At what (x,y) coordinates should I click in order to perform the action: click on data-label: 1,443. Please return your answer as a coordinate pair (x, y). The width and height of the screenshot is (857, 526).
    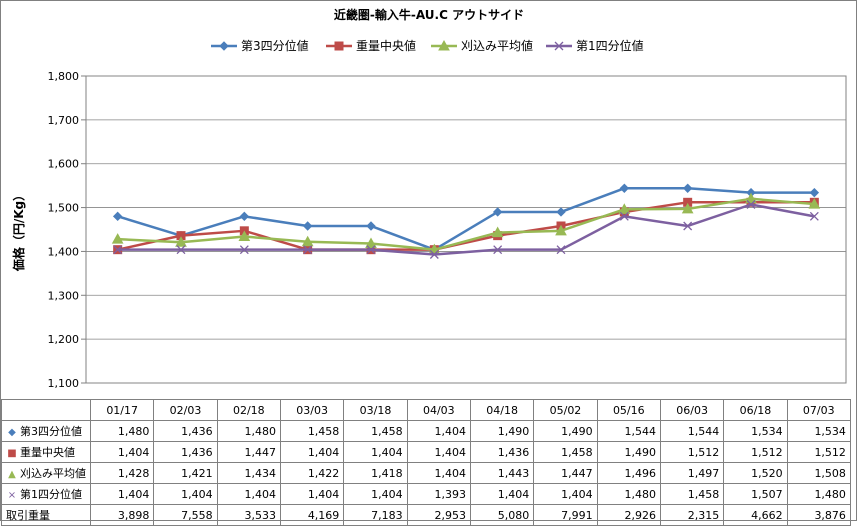
    Looking at the image, I should click on (502, 473).